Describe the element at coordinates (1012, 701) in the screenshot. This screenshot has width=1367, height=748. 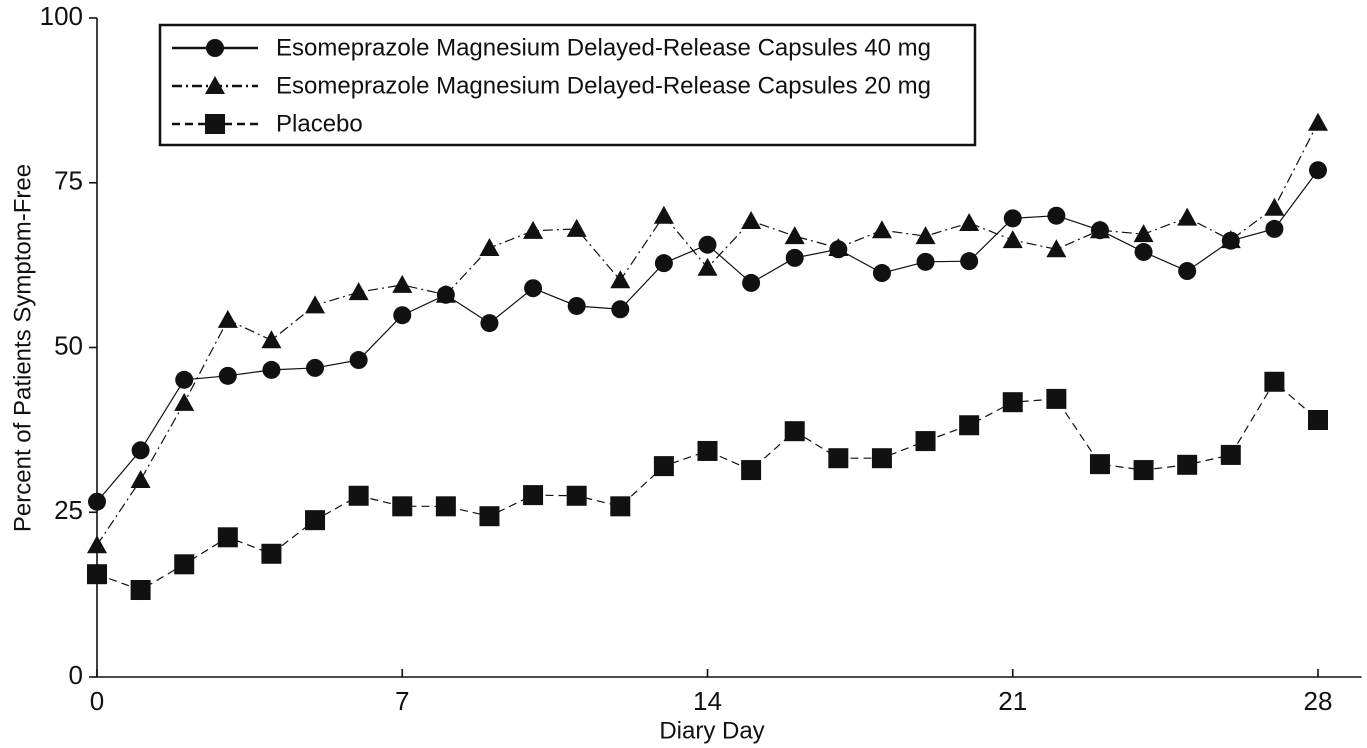
I see `x-tick-label: 21` at that location.